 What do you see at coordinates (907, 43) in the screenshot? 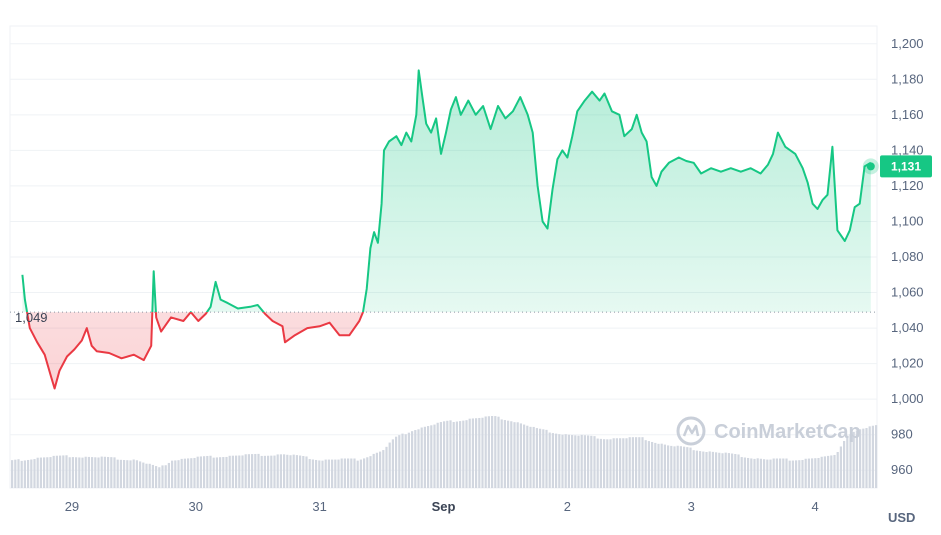
I see `y-tick-label: 1,200` at bounding box center [907, 43].